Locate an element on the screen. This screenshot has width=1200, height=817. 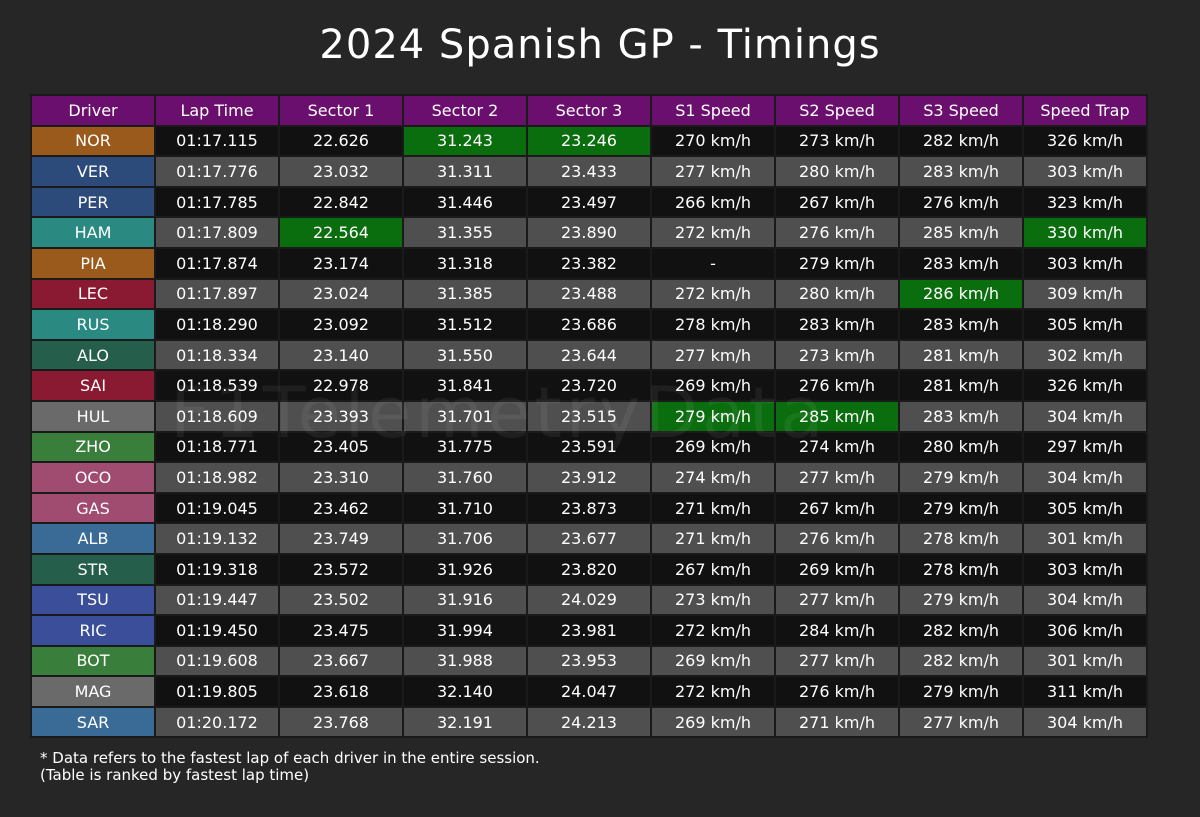
data-cell: 01:17.776 is located at coordinates (217, 171).